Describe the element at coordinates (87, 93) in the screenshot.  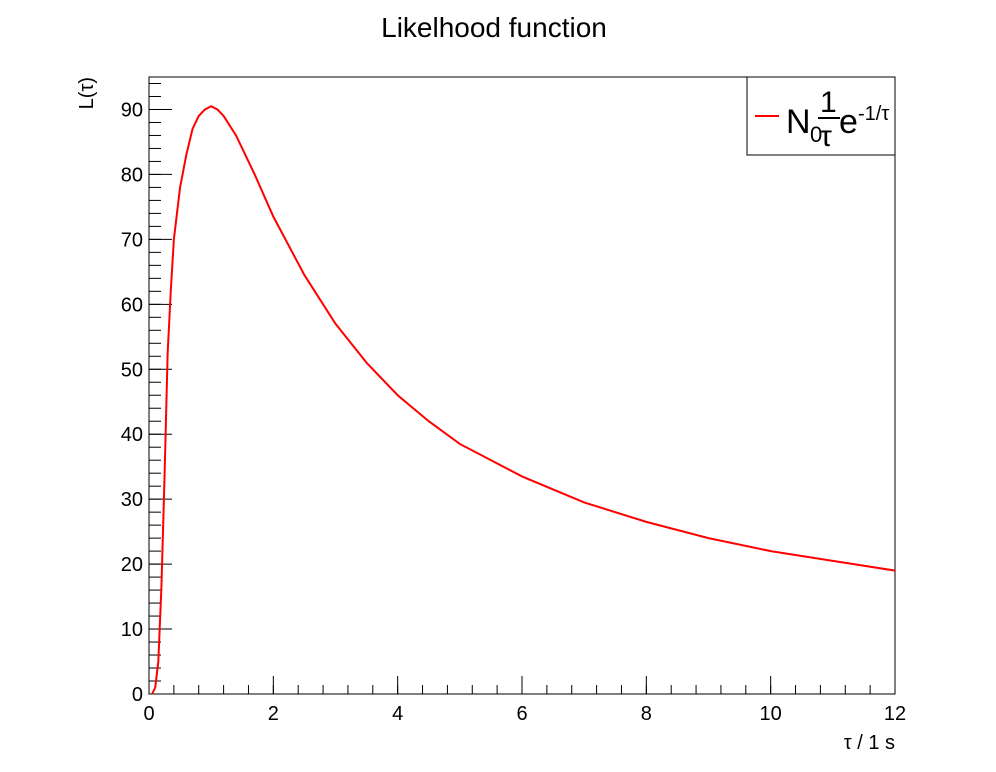
I see `y-axis-title: L(τ)` at that location.